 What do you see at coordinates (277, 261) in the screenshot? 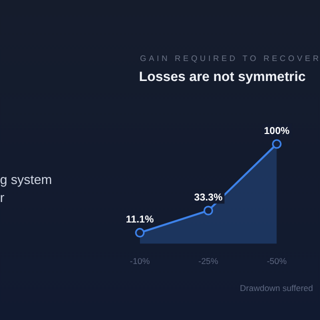
I see `x-tick-label: -50%` at bounding box center [277, 261].